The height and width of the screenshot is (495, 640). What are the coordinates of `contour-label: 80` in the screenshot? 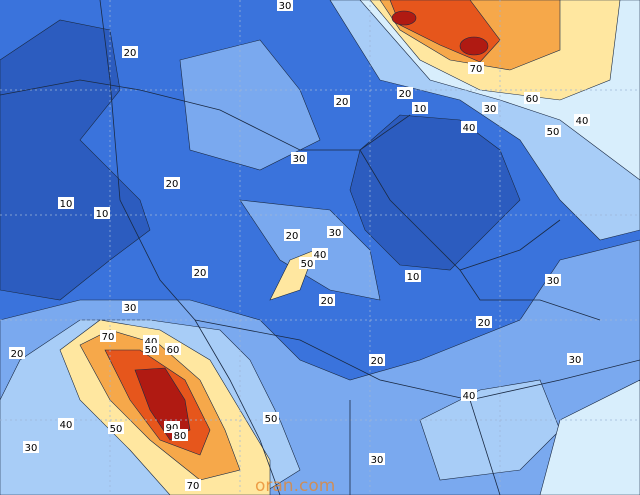 It's located at (180, 436).